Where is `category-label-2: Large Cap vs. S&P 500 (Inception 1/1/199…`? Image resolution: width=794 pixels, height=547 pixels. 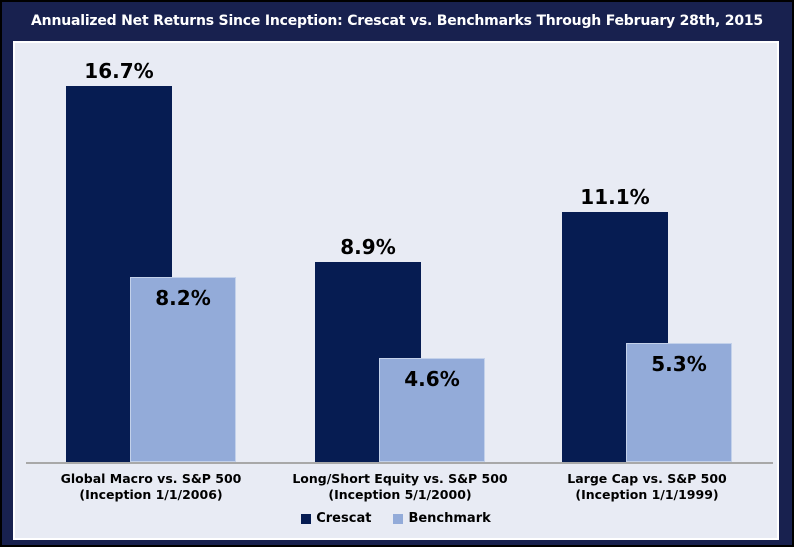 category-label-2: Large Cap vs. S&P 500 (Inception 1/1/199… is located at coordinates (647, 486).